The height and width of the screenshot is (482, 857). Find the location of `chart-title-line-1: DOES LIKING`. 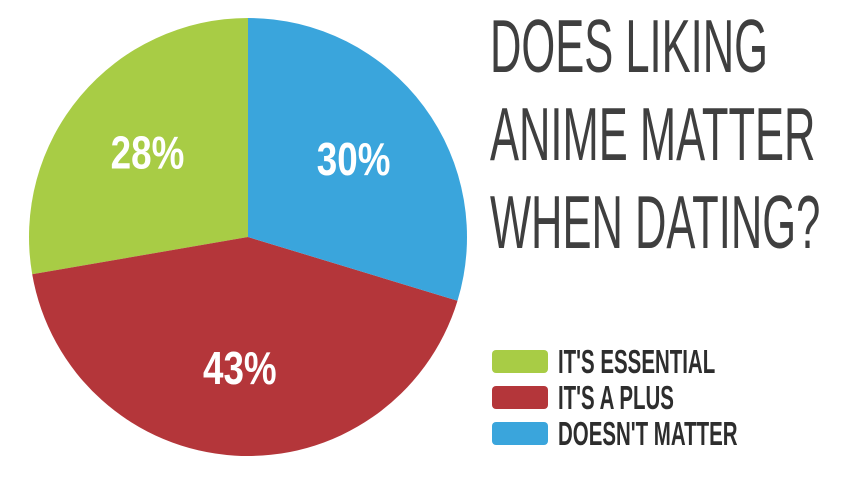

chart-title-line-1: DOES LIKING is located at coordinates (629, 46).